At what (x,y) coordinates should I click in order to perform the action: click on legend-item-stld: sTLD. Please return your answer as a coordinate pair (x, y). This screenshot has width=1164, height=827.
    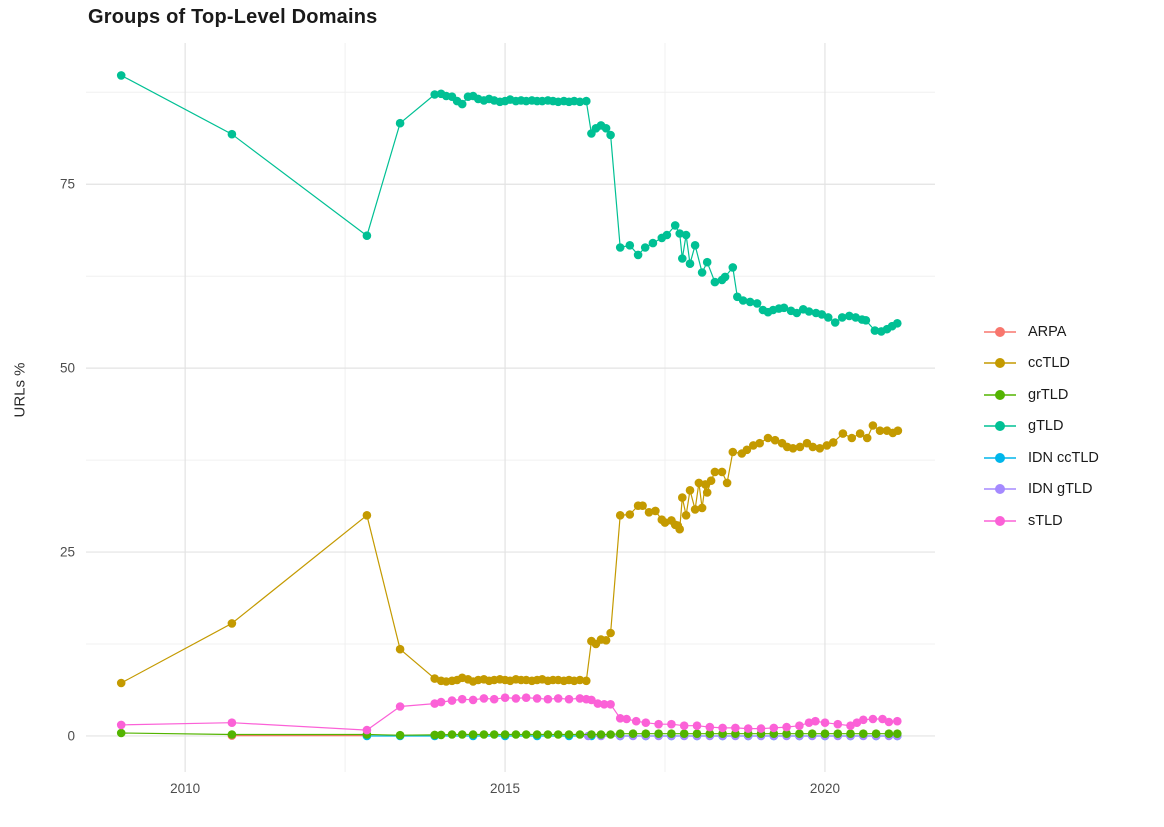
    Looking at the image, I should click on (1041, 521).